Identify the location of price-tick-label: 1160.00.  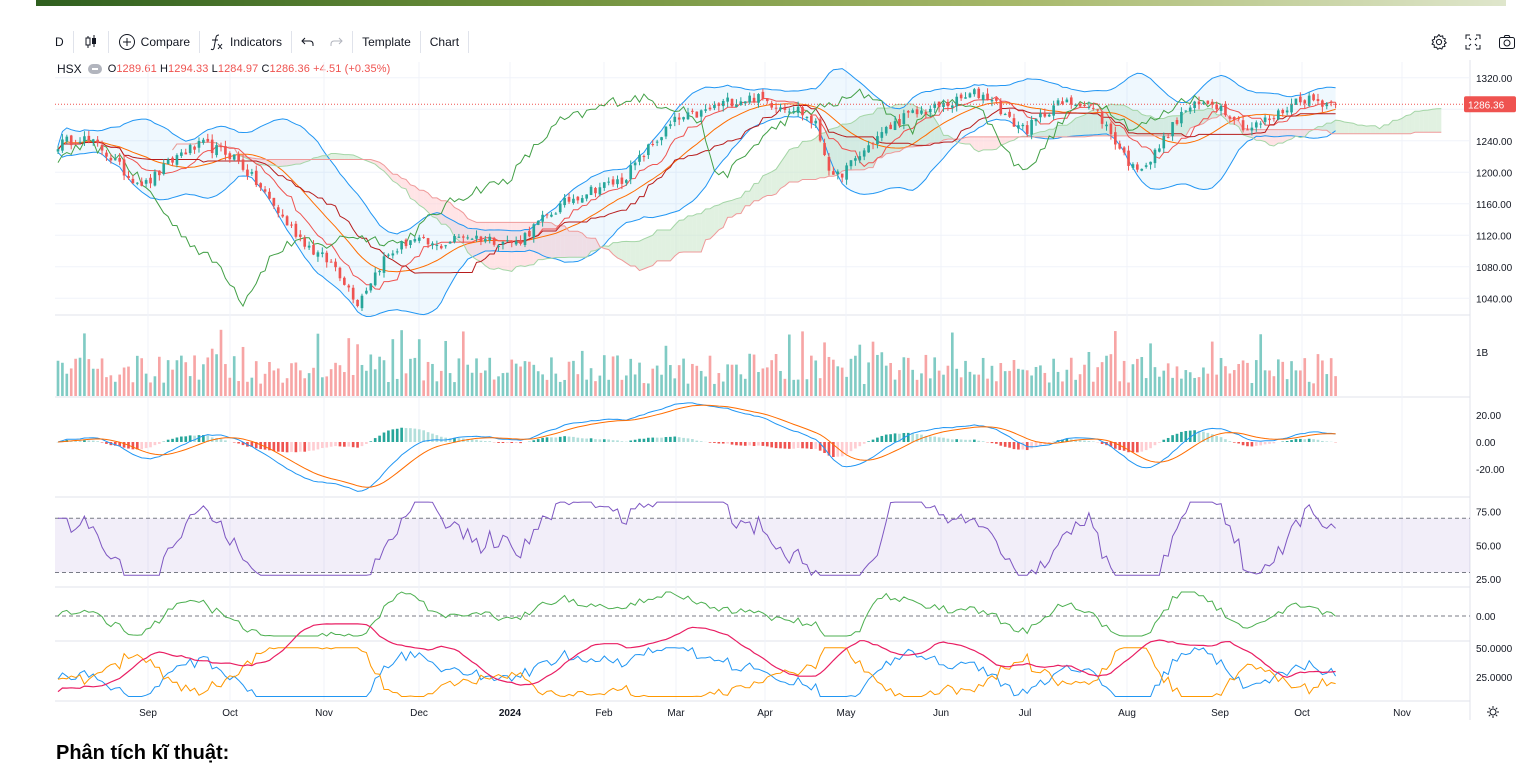
(1494, 205).